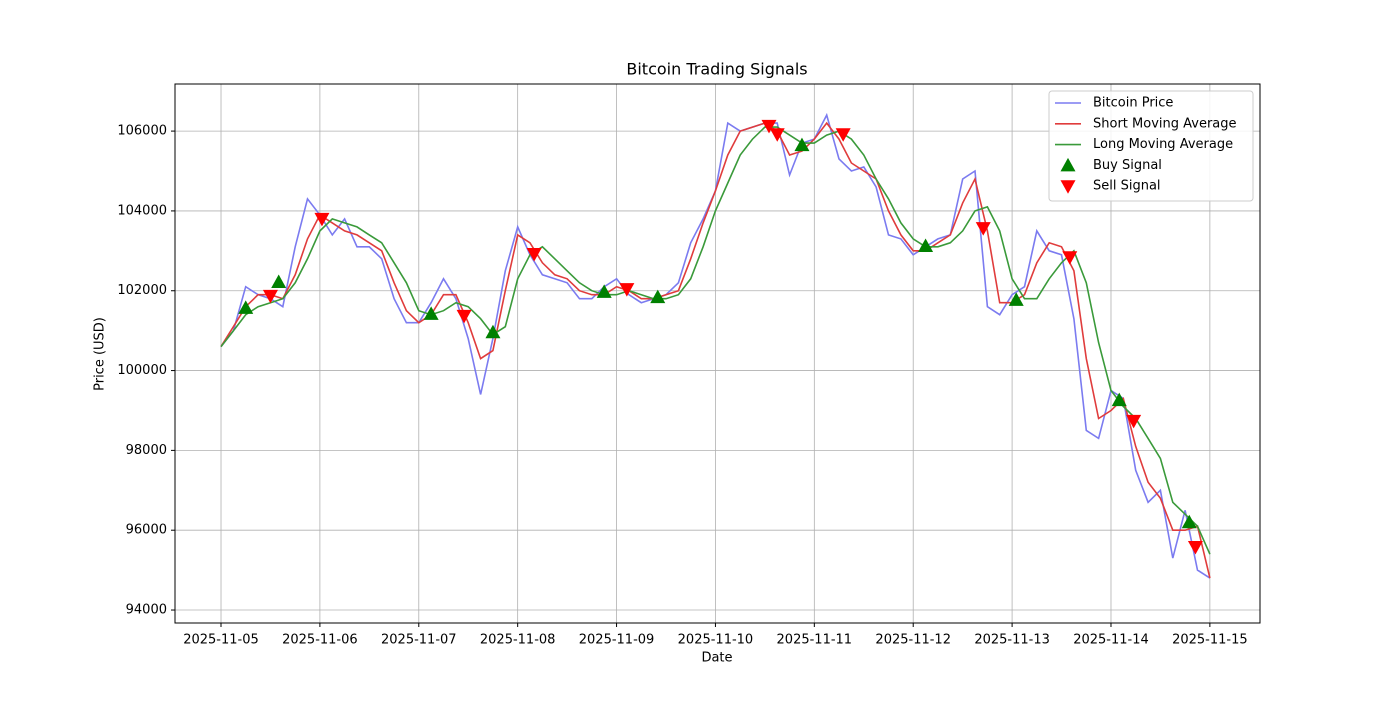  I want to click on x-tick-label: 2025-11-11, so click(815, 640).